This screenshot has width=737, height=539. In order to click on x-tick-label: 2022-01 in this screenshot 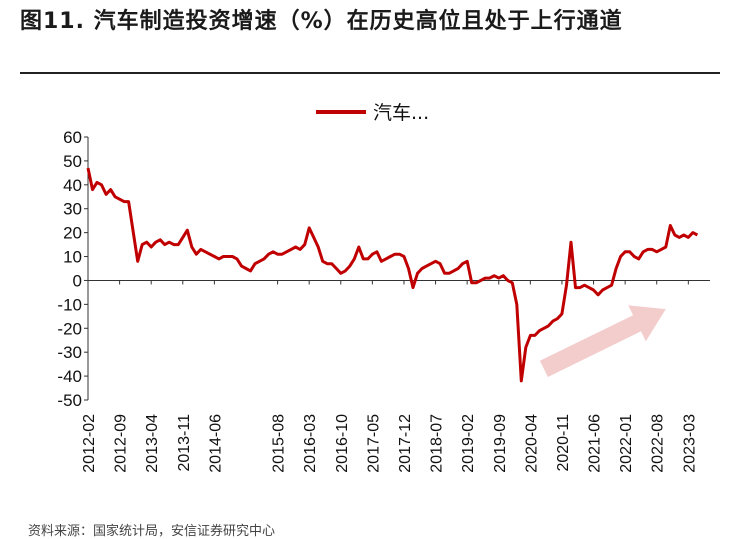, I will do `click(626, 443)`.